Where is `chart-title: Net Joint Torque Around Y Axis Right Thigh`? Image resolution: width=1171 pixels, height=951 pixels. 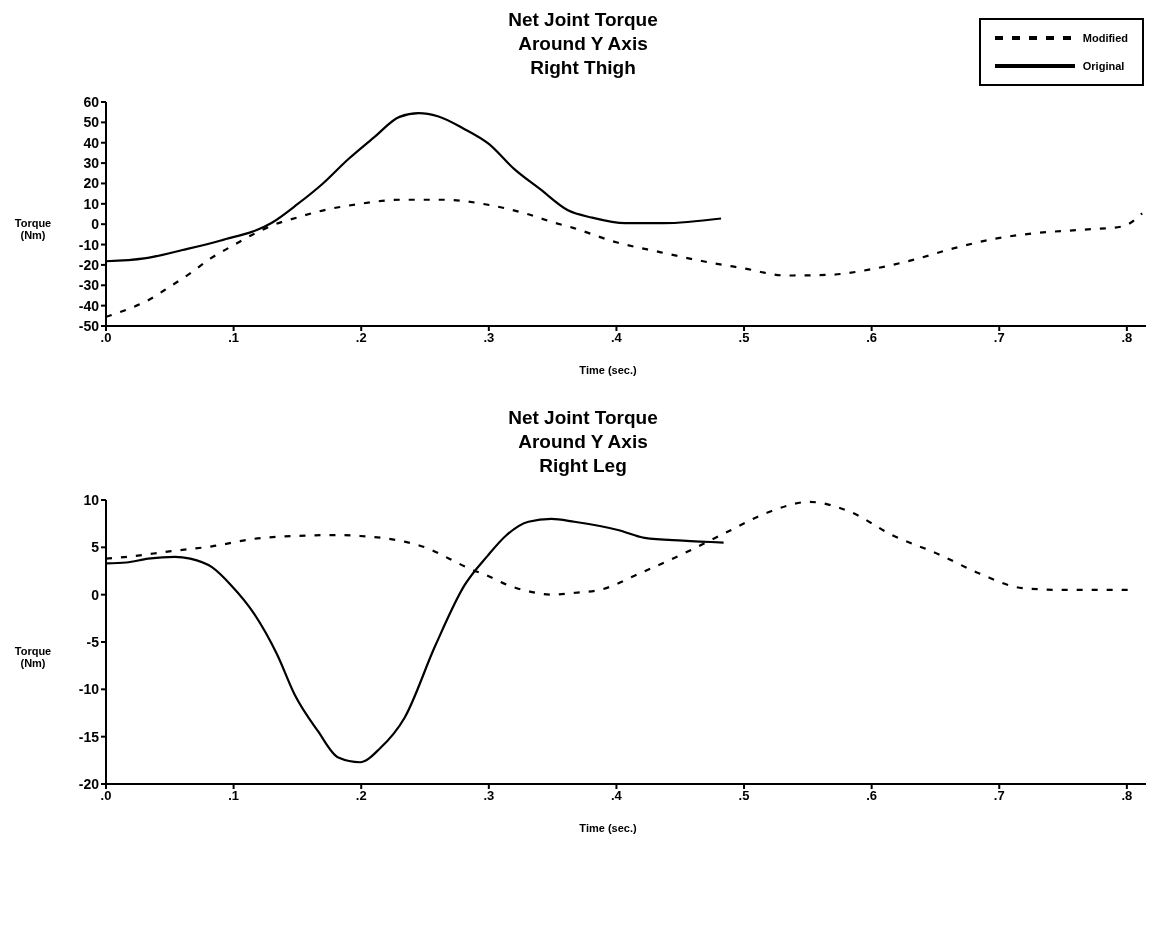 chart-title: Net Joint Torque Around Y Axis Right Thigh is located at coordinates (583, 43).